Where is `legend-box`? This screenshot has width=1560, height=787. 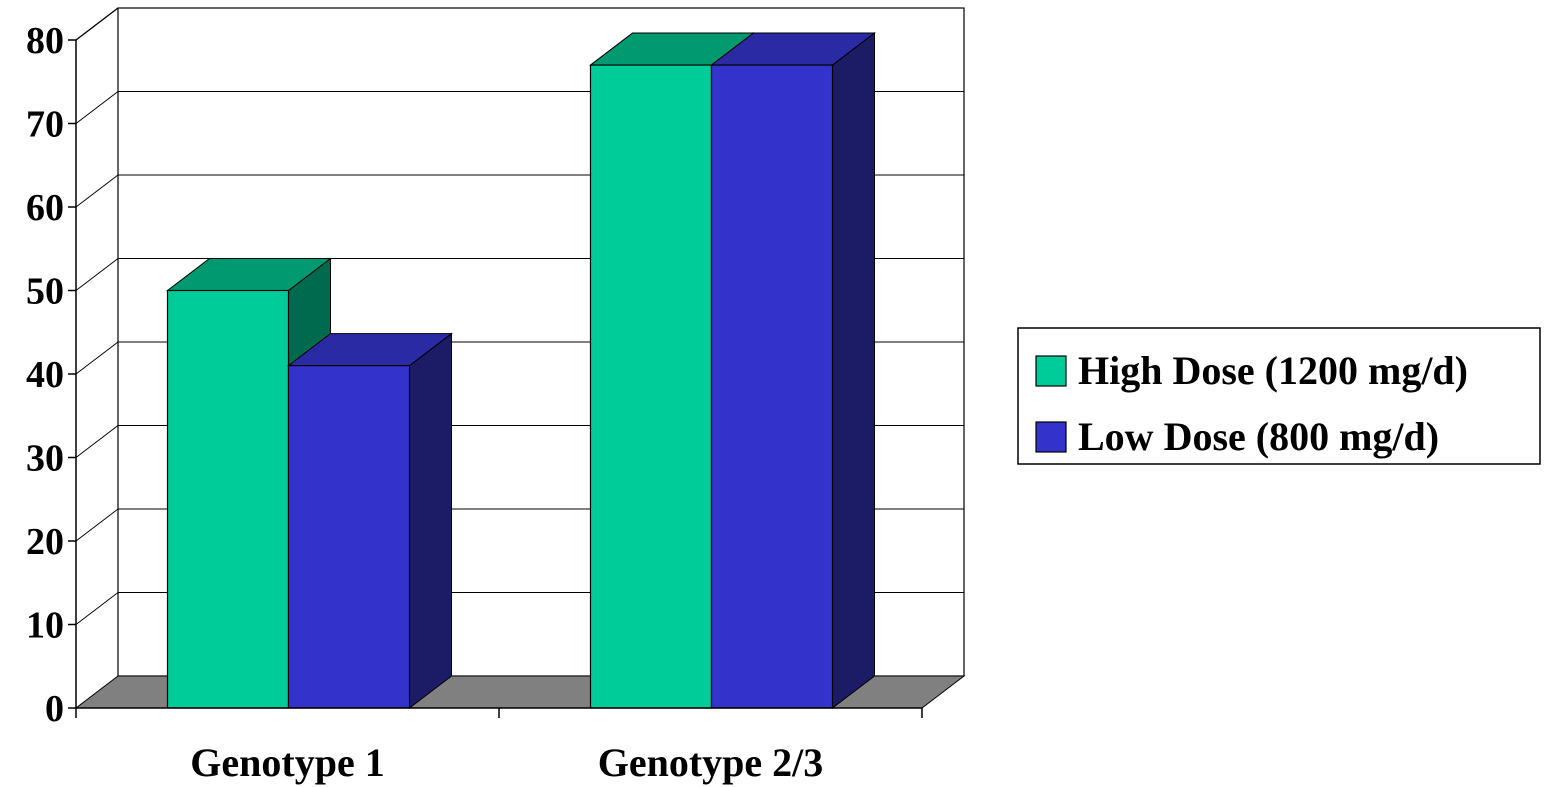
legend-box is located at coordinates (1279, 396).